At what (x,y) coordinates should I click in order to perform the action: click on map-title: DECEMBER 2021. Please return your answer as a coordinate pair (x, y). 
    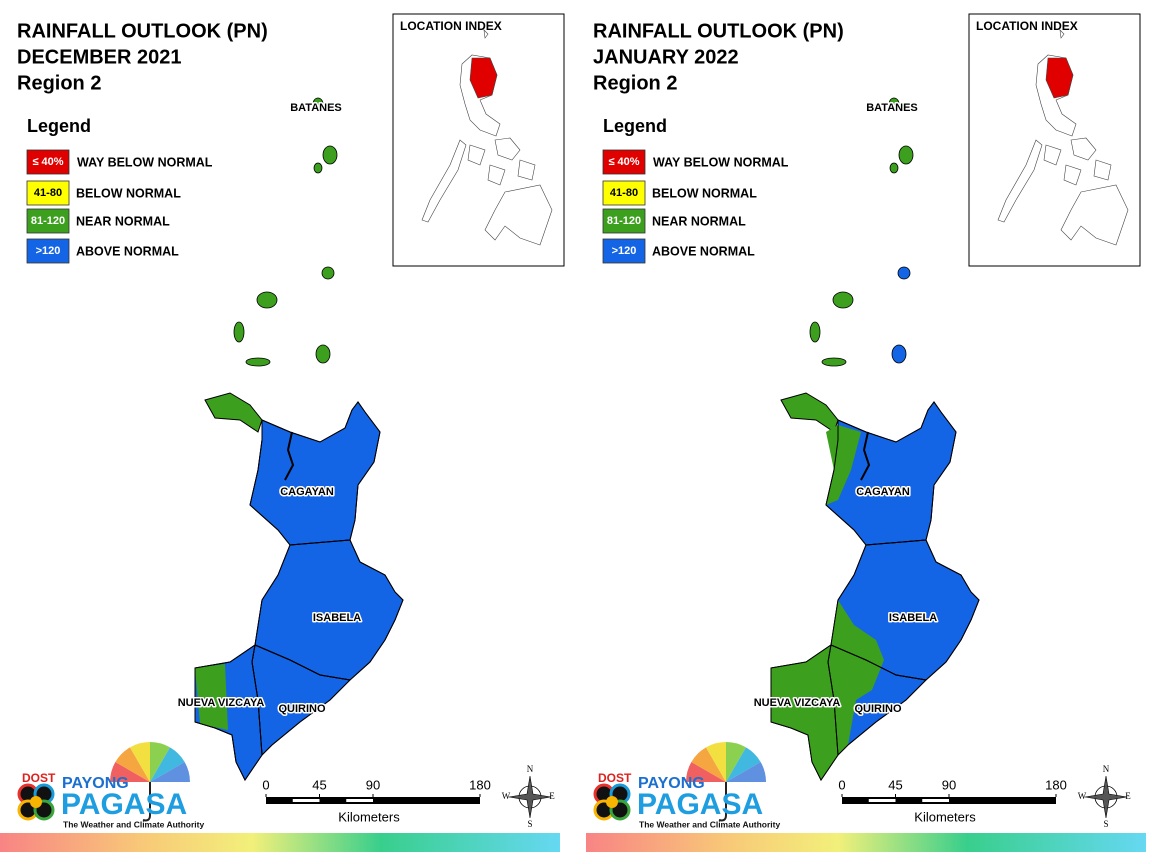
    Looking at the image, I should click on (99, 57).